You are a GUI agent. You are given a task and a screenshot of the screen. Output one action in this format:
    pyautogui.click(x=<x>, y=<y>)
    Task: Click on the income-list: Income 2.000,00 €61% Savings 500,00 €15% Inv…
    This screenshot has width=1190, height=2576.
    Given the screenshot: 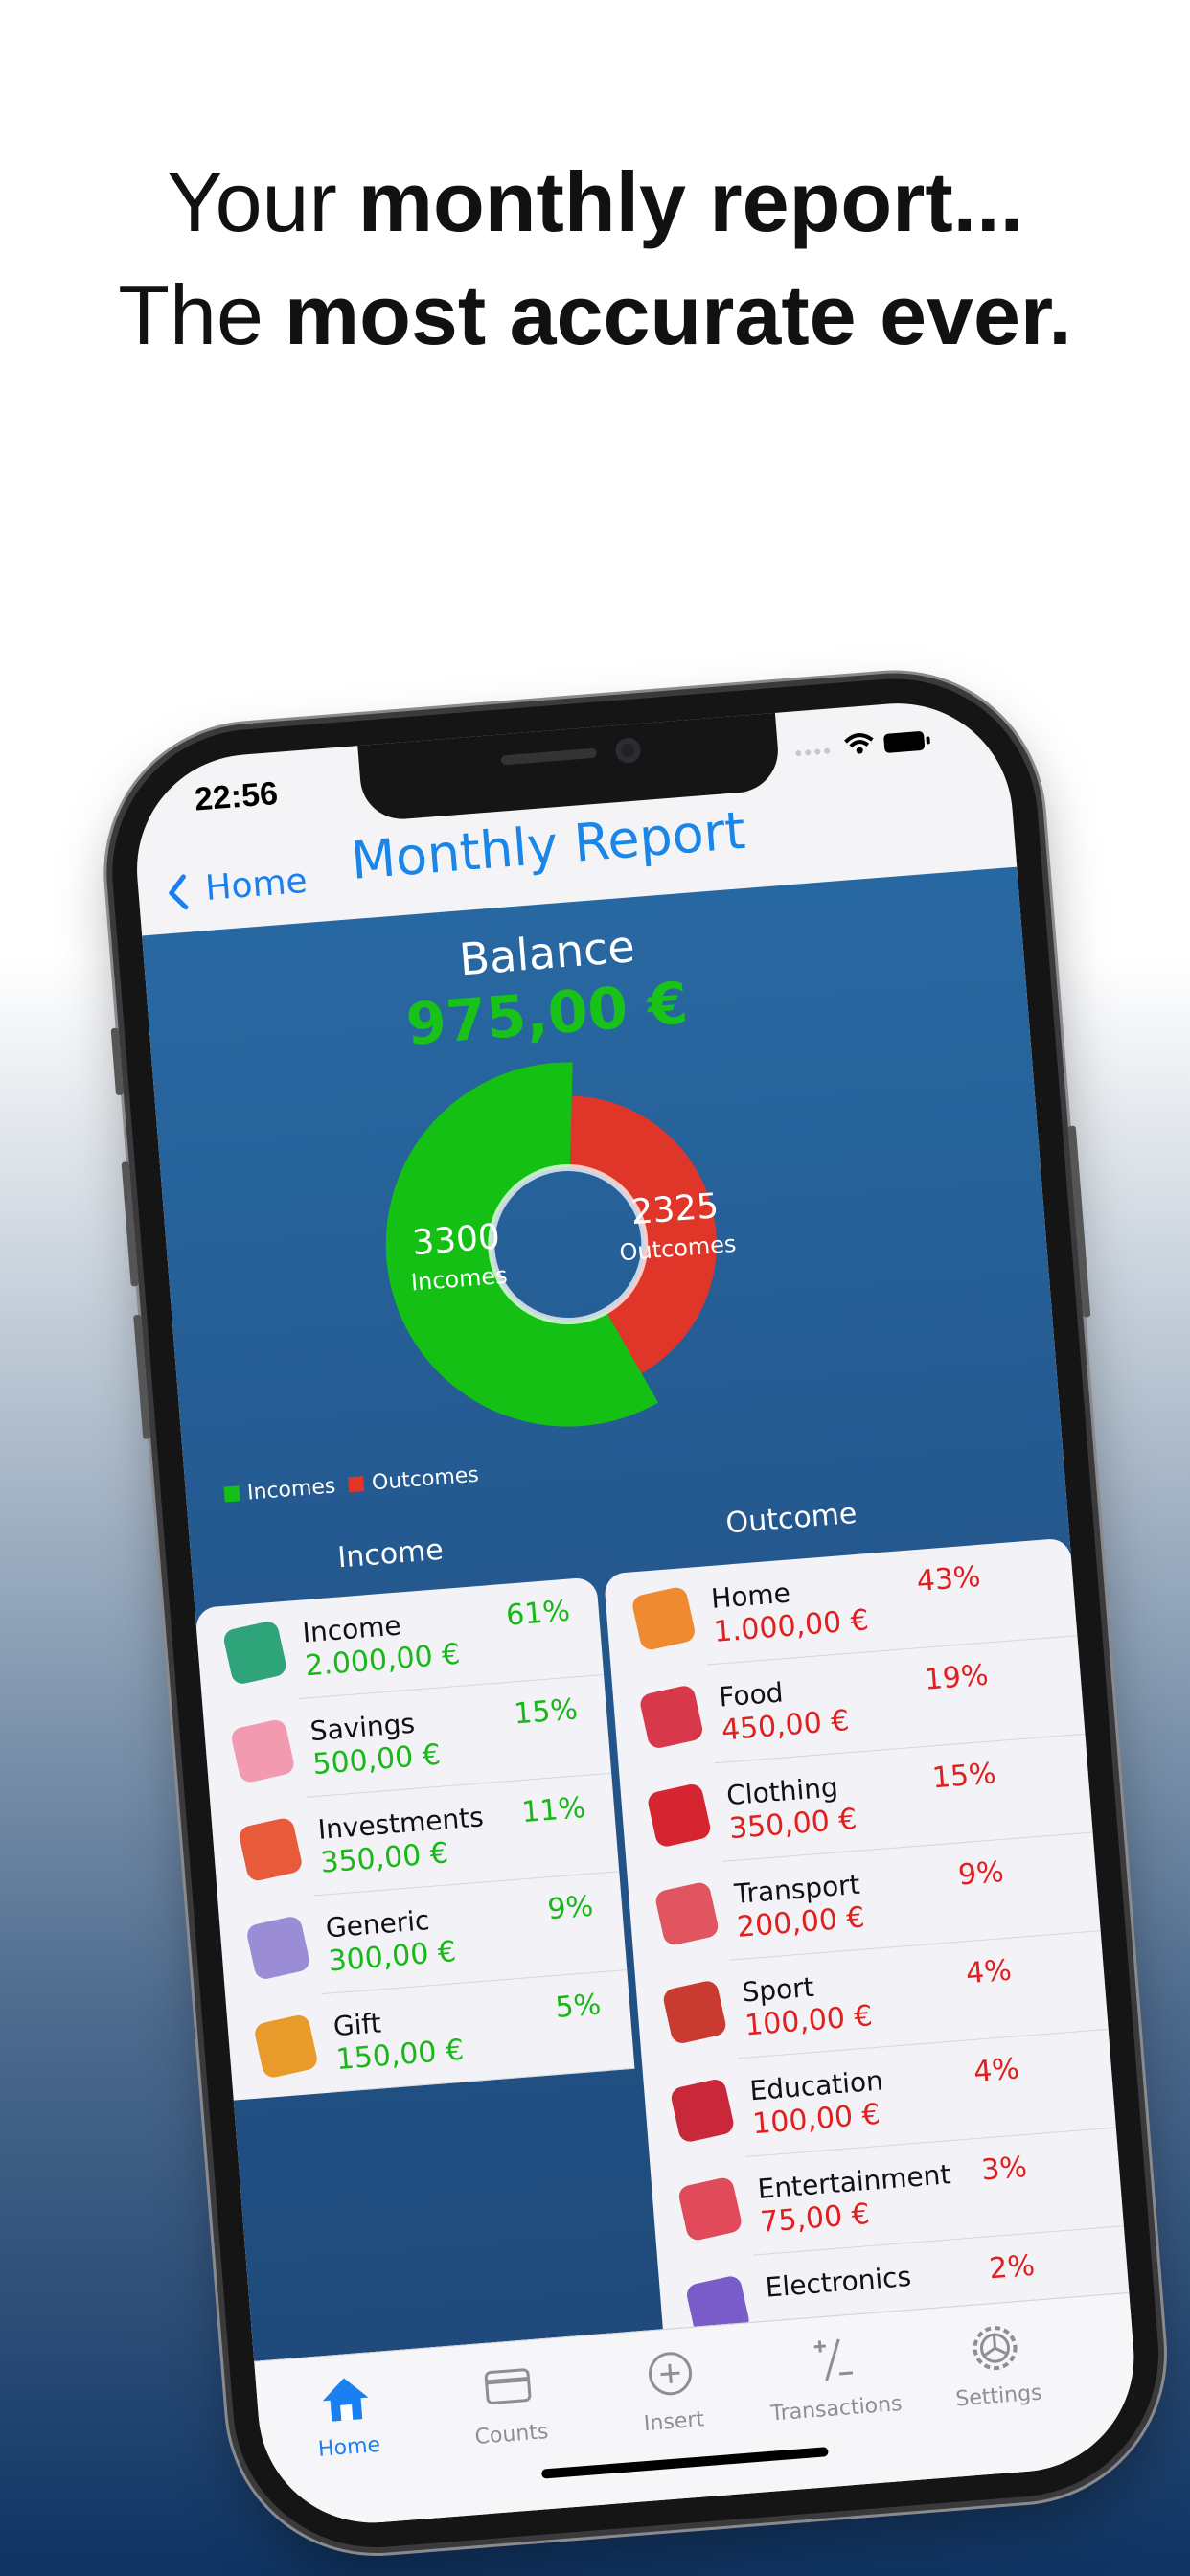 What is the action you would take?
    pyautogui.click(x=415, y=1838)
    